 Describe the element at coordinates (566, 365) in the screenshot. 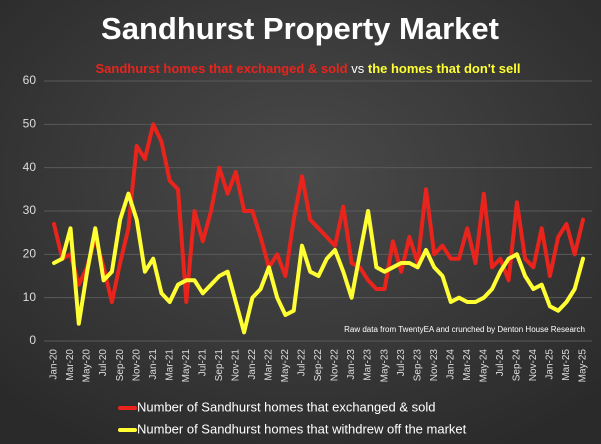

I see `x-tick-label: Mar-25` at that location.